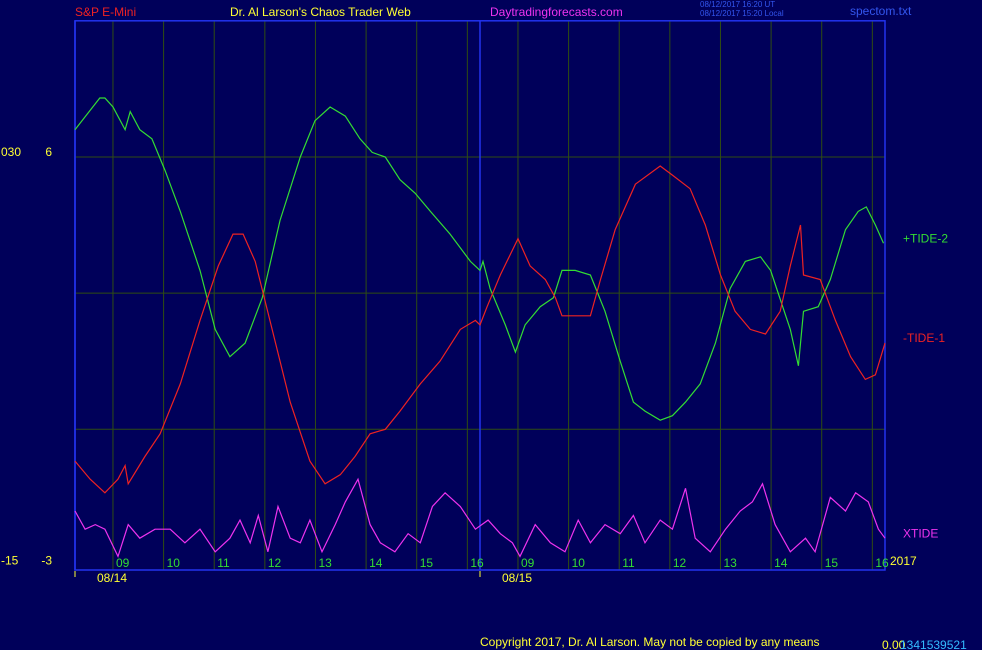 The image size is (982, 650). I want to click on y-tick-label: -3, so click(46, 561).